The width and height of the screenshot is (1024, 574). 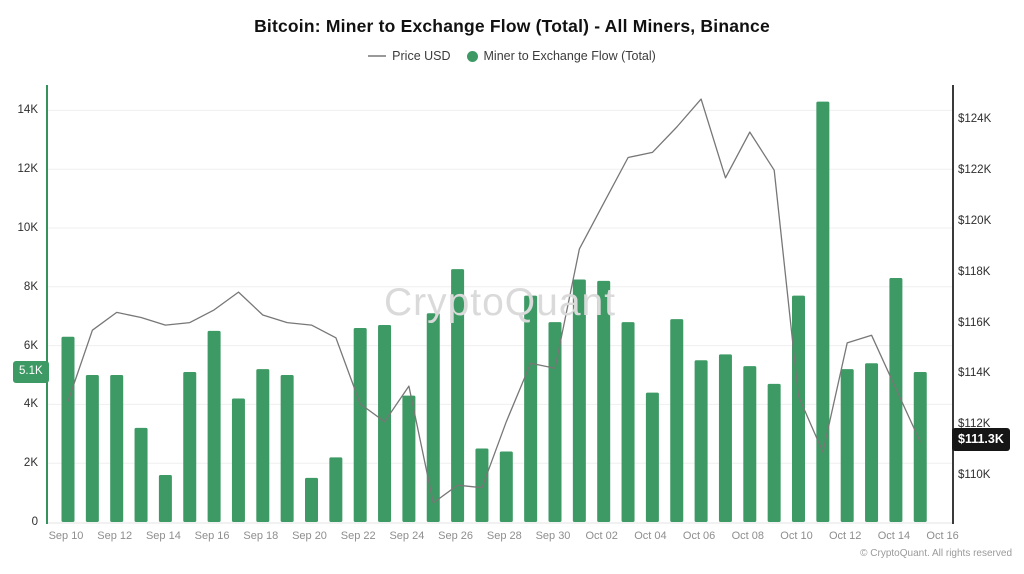 I want to click on x-axis-tick-label: Sep 24, so click(x=407, y=536).